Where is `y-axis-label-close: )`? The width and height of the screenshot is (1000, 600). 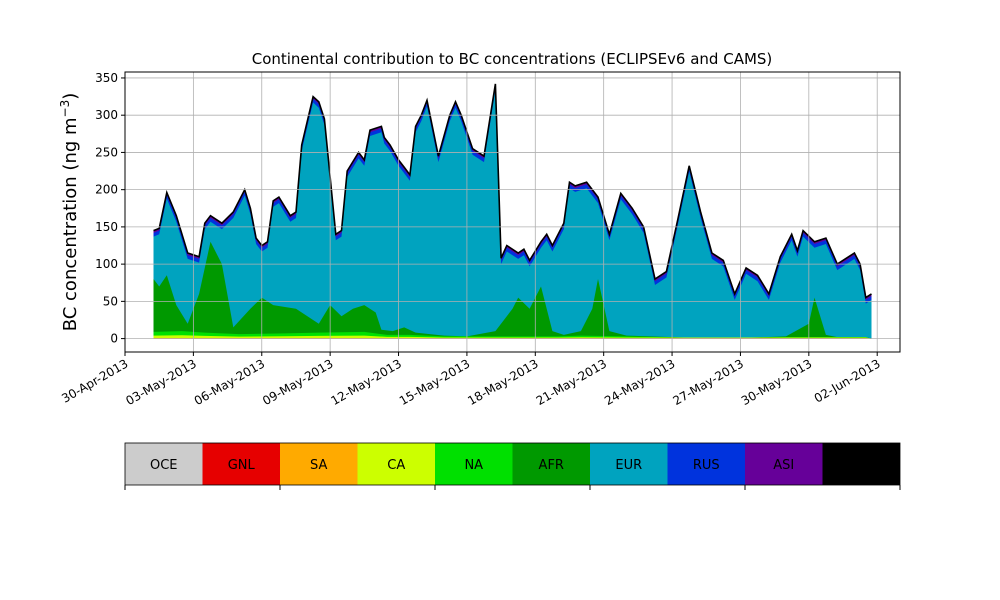
y-axis-label-close: ) is located at coordinates (70, 96).